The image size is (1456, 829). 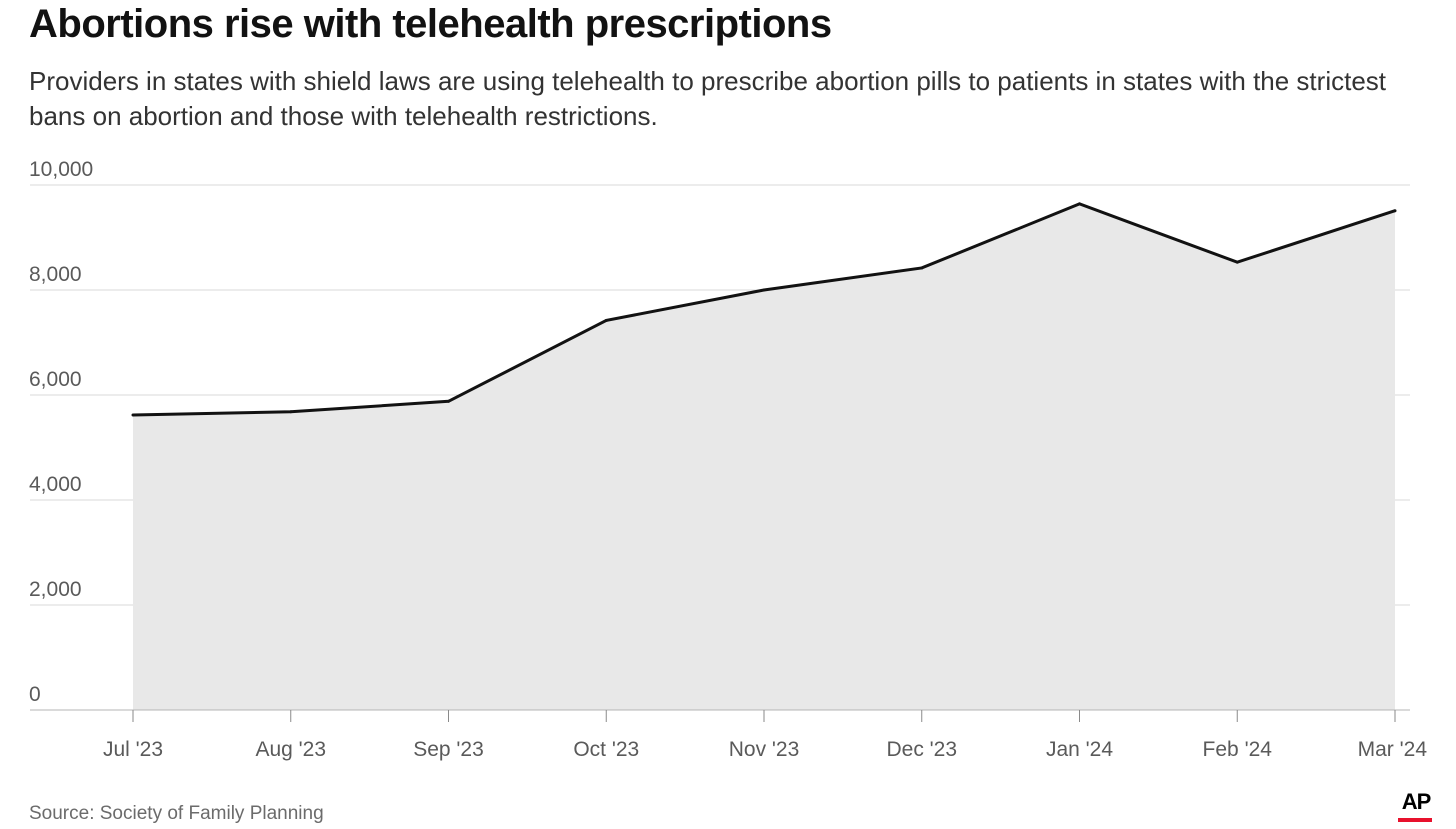 What do you see at coordinates (720, 715) in the screenshot?
I see `x-axis` at bounding box center [720, 715].